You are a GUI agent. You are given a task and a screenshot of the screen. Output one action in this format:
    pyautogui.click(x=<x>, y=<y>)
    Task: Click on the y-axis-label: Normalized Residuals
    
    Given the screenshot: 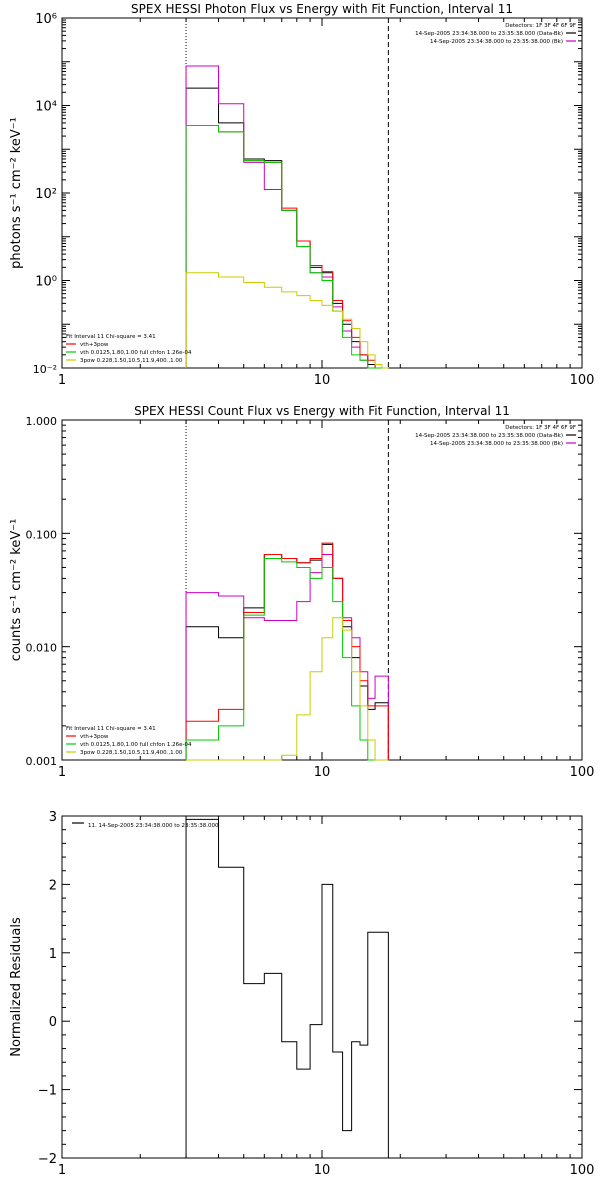 What is the action you would take?
    pyautogui.click(x=16, y=987)
    